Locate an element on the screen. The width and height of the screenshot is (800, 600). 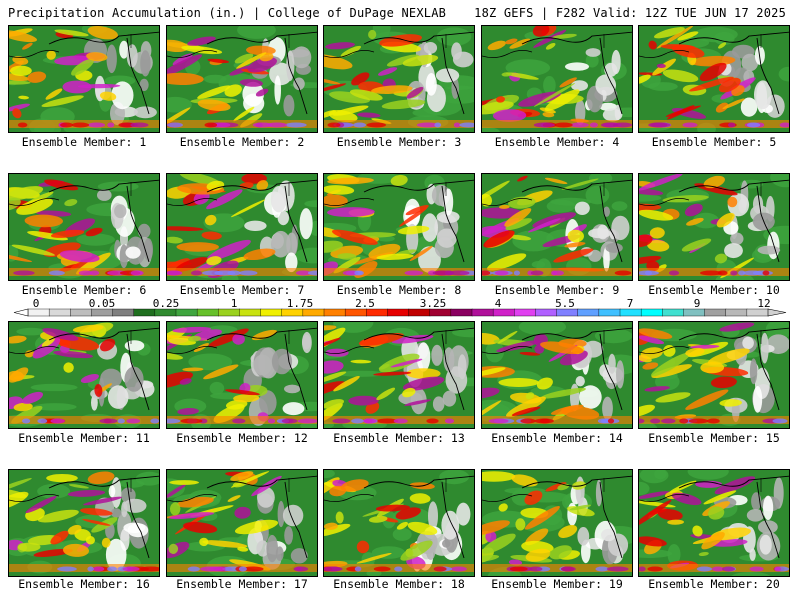
colorbar-tick-label: 4 is located at coordinates (498, 303).